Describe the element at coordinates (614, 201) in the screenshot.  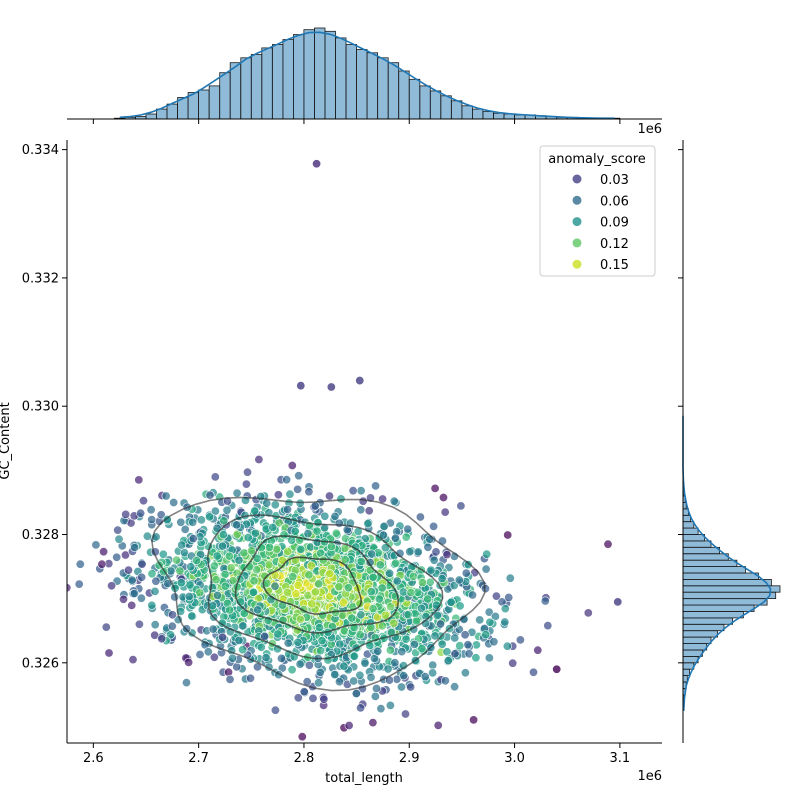
I see `legend-entry-label: 0.06` at that location.